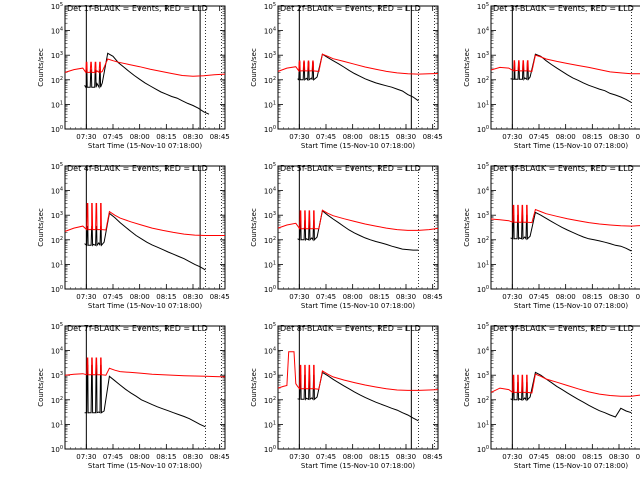 This screenshot has height=480, width=640. I want to click on panel-title: Det 2f-BLACK = Events, RED = LLD, so click(350, 8).